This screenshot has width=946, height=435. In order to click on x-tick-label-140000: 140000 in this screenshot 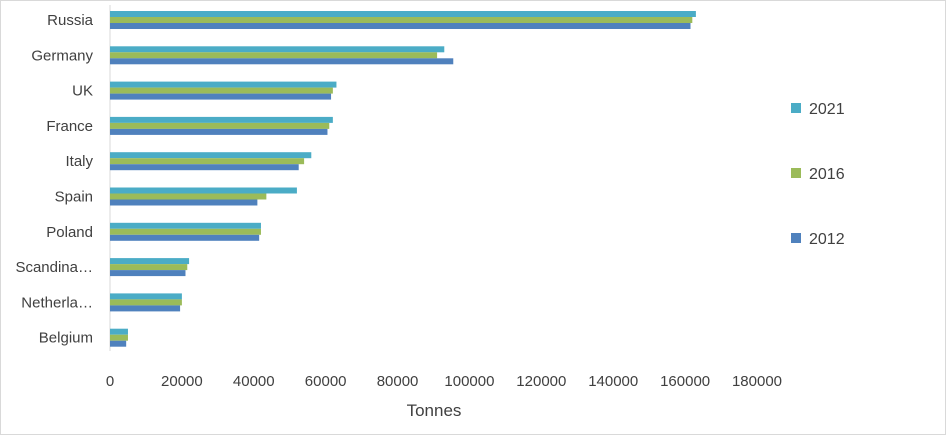, I will do `click(613, 381)`.